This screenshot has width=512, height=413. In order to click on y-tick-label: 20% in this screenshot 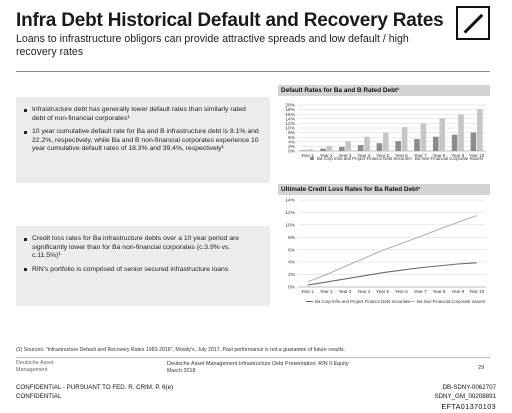, I will do `click(290, 106)`.